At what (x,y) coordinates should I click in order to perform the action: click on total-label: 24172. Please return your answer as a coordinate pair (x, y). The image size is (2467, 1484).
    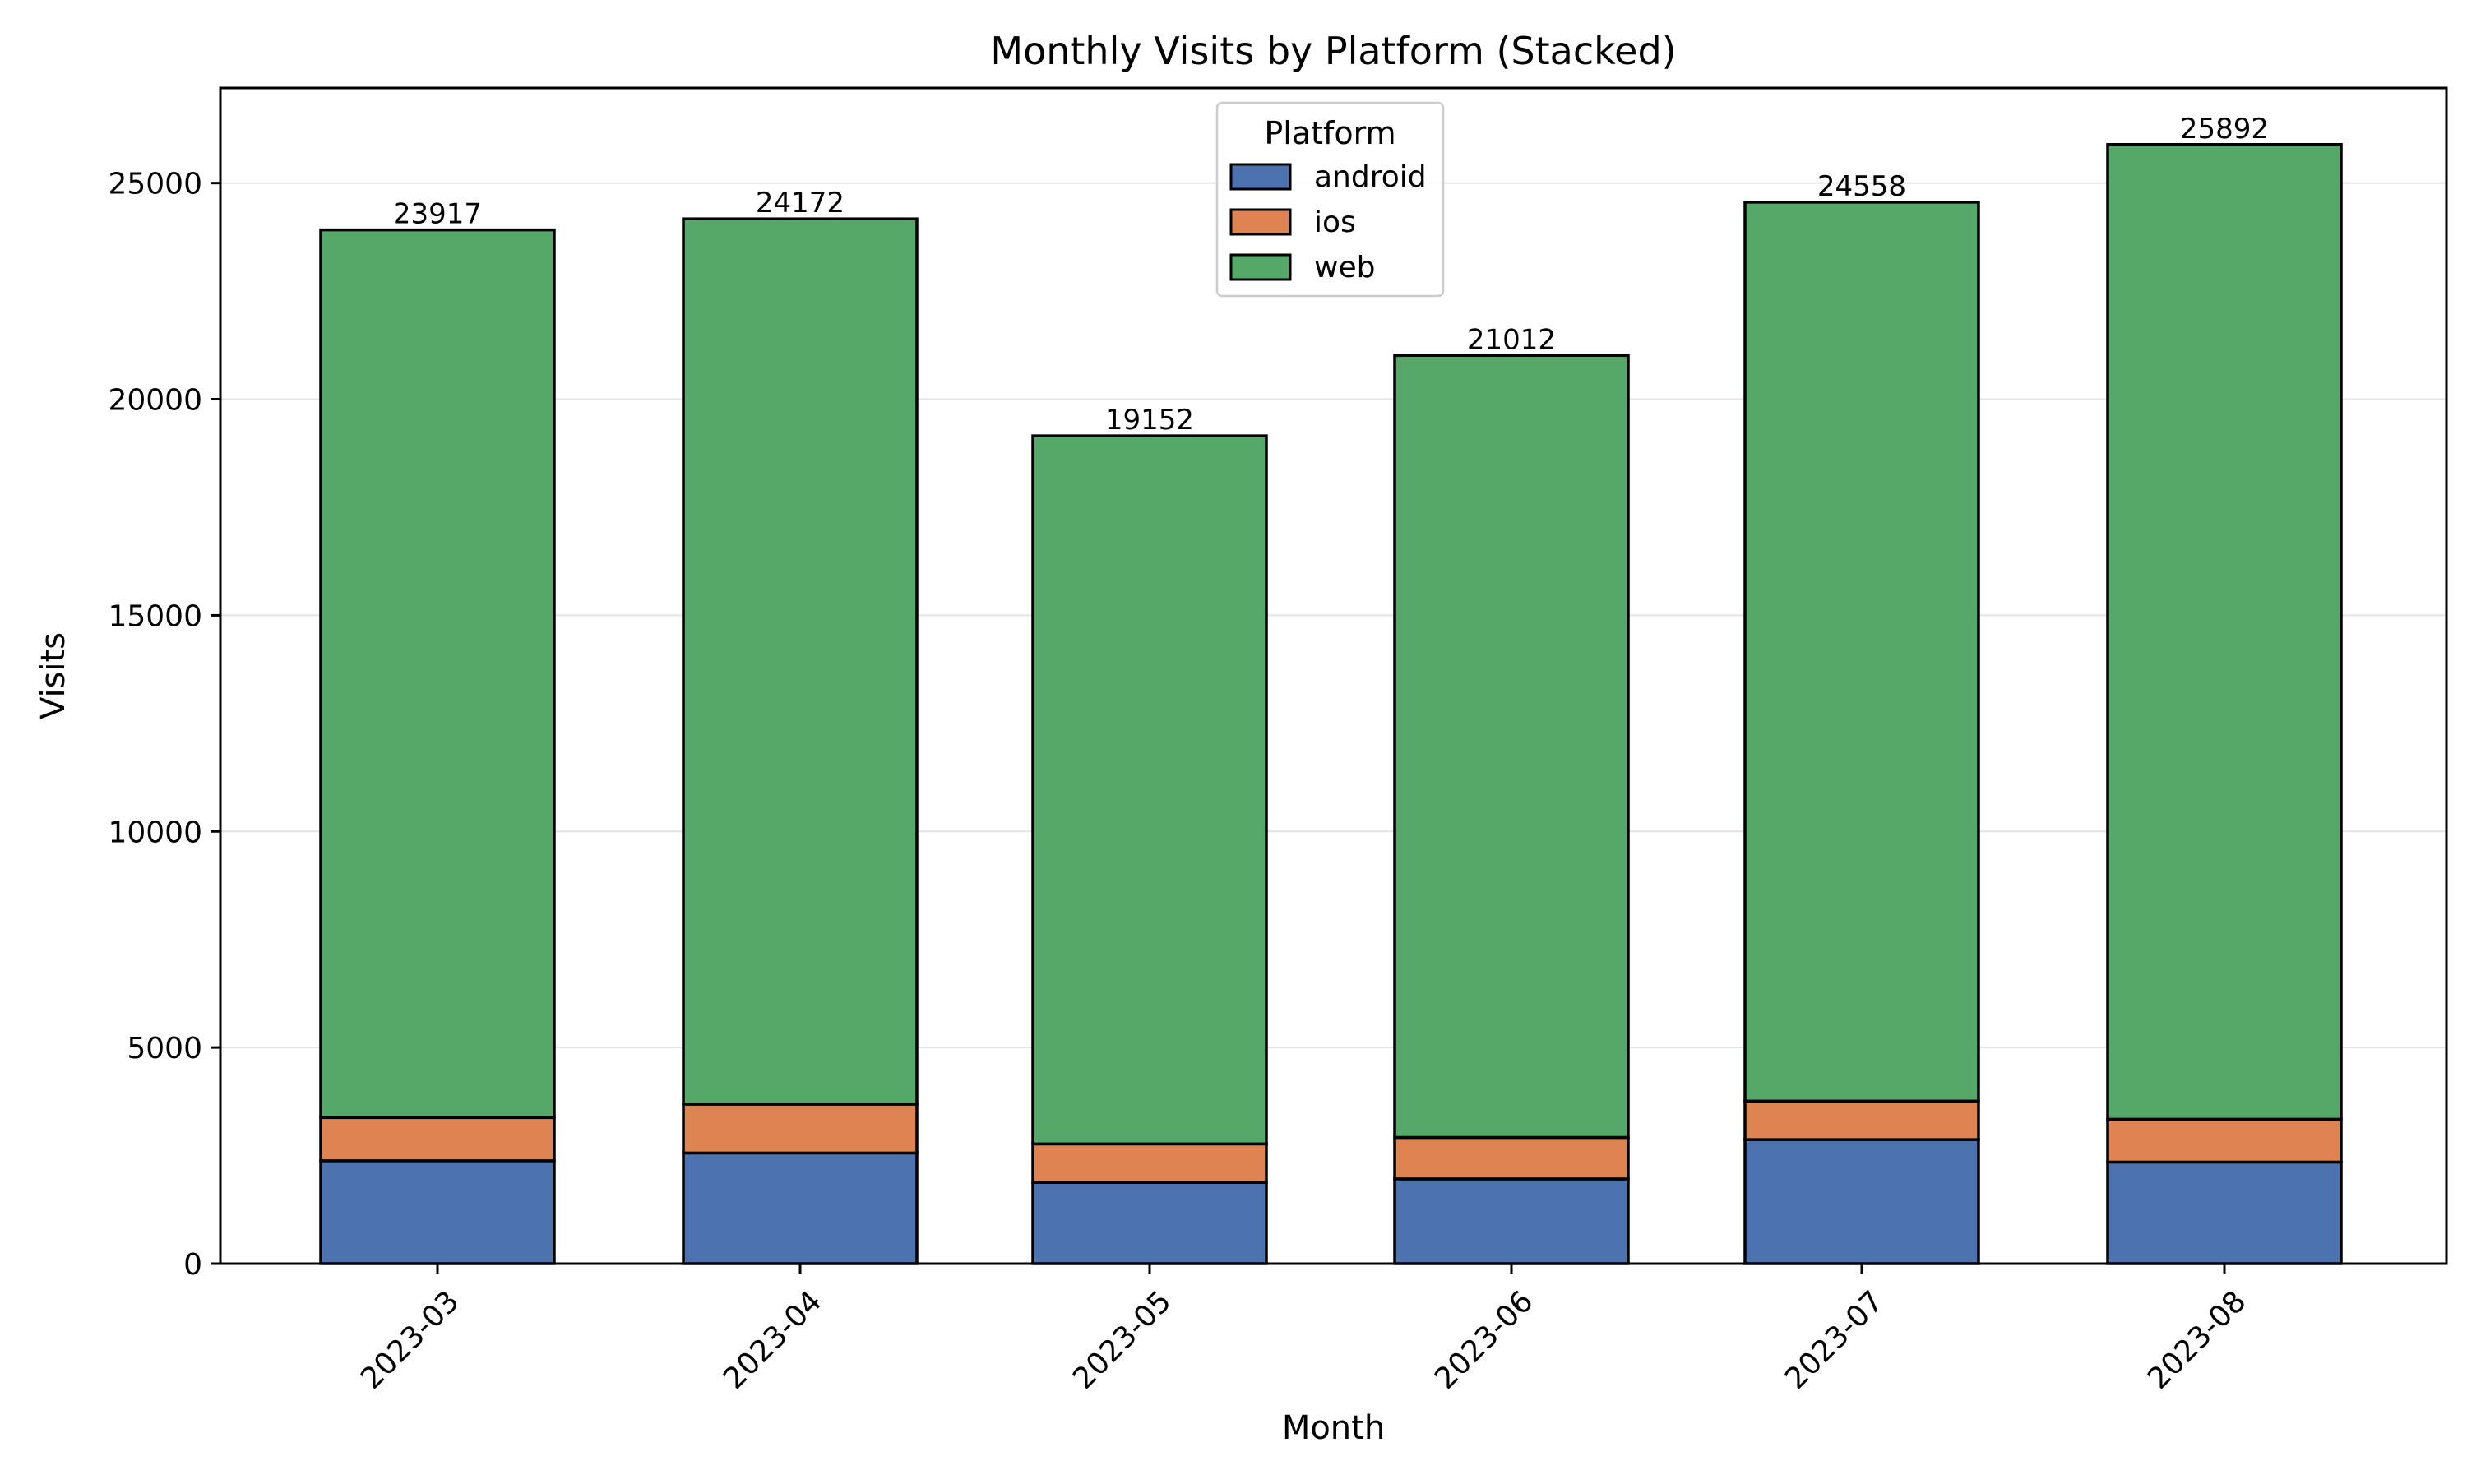
    Looking at the image, I should click on (801, 204).